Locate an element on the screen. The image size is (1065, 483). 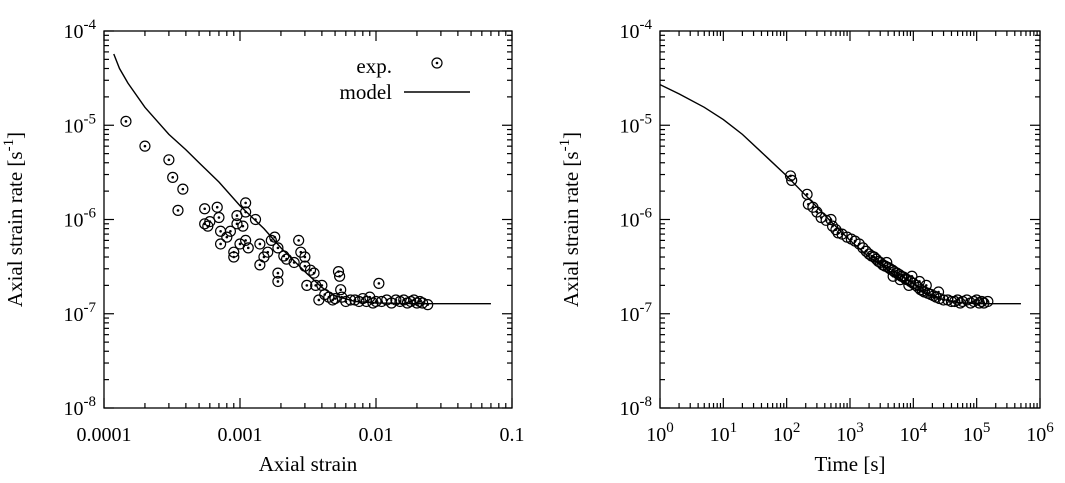
legend: exp.model is located at coordinates (405, 79).